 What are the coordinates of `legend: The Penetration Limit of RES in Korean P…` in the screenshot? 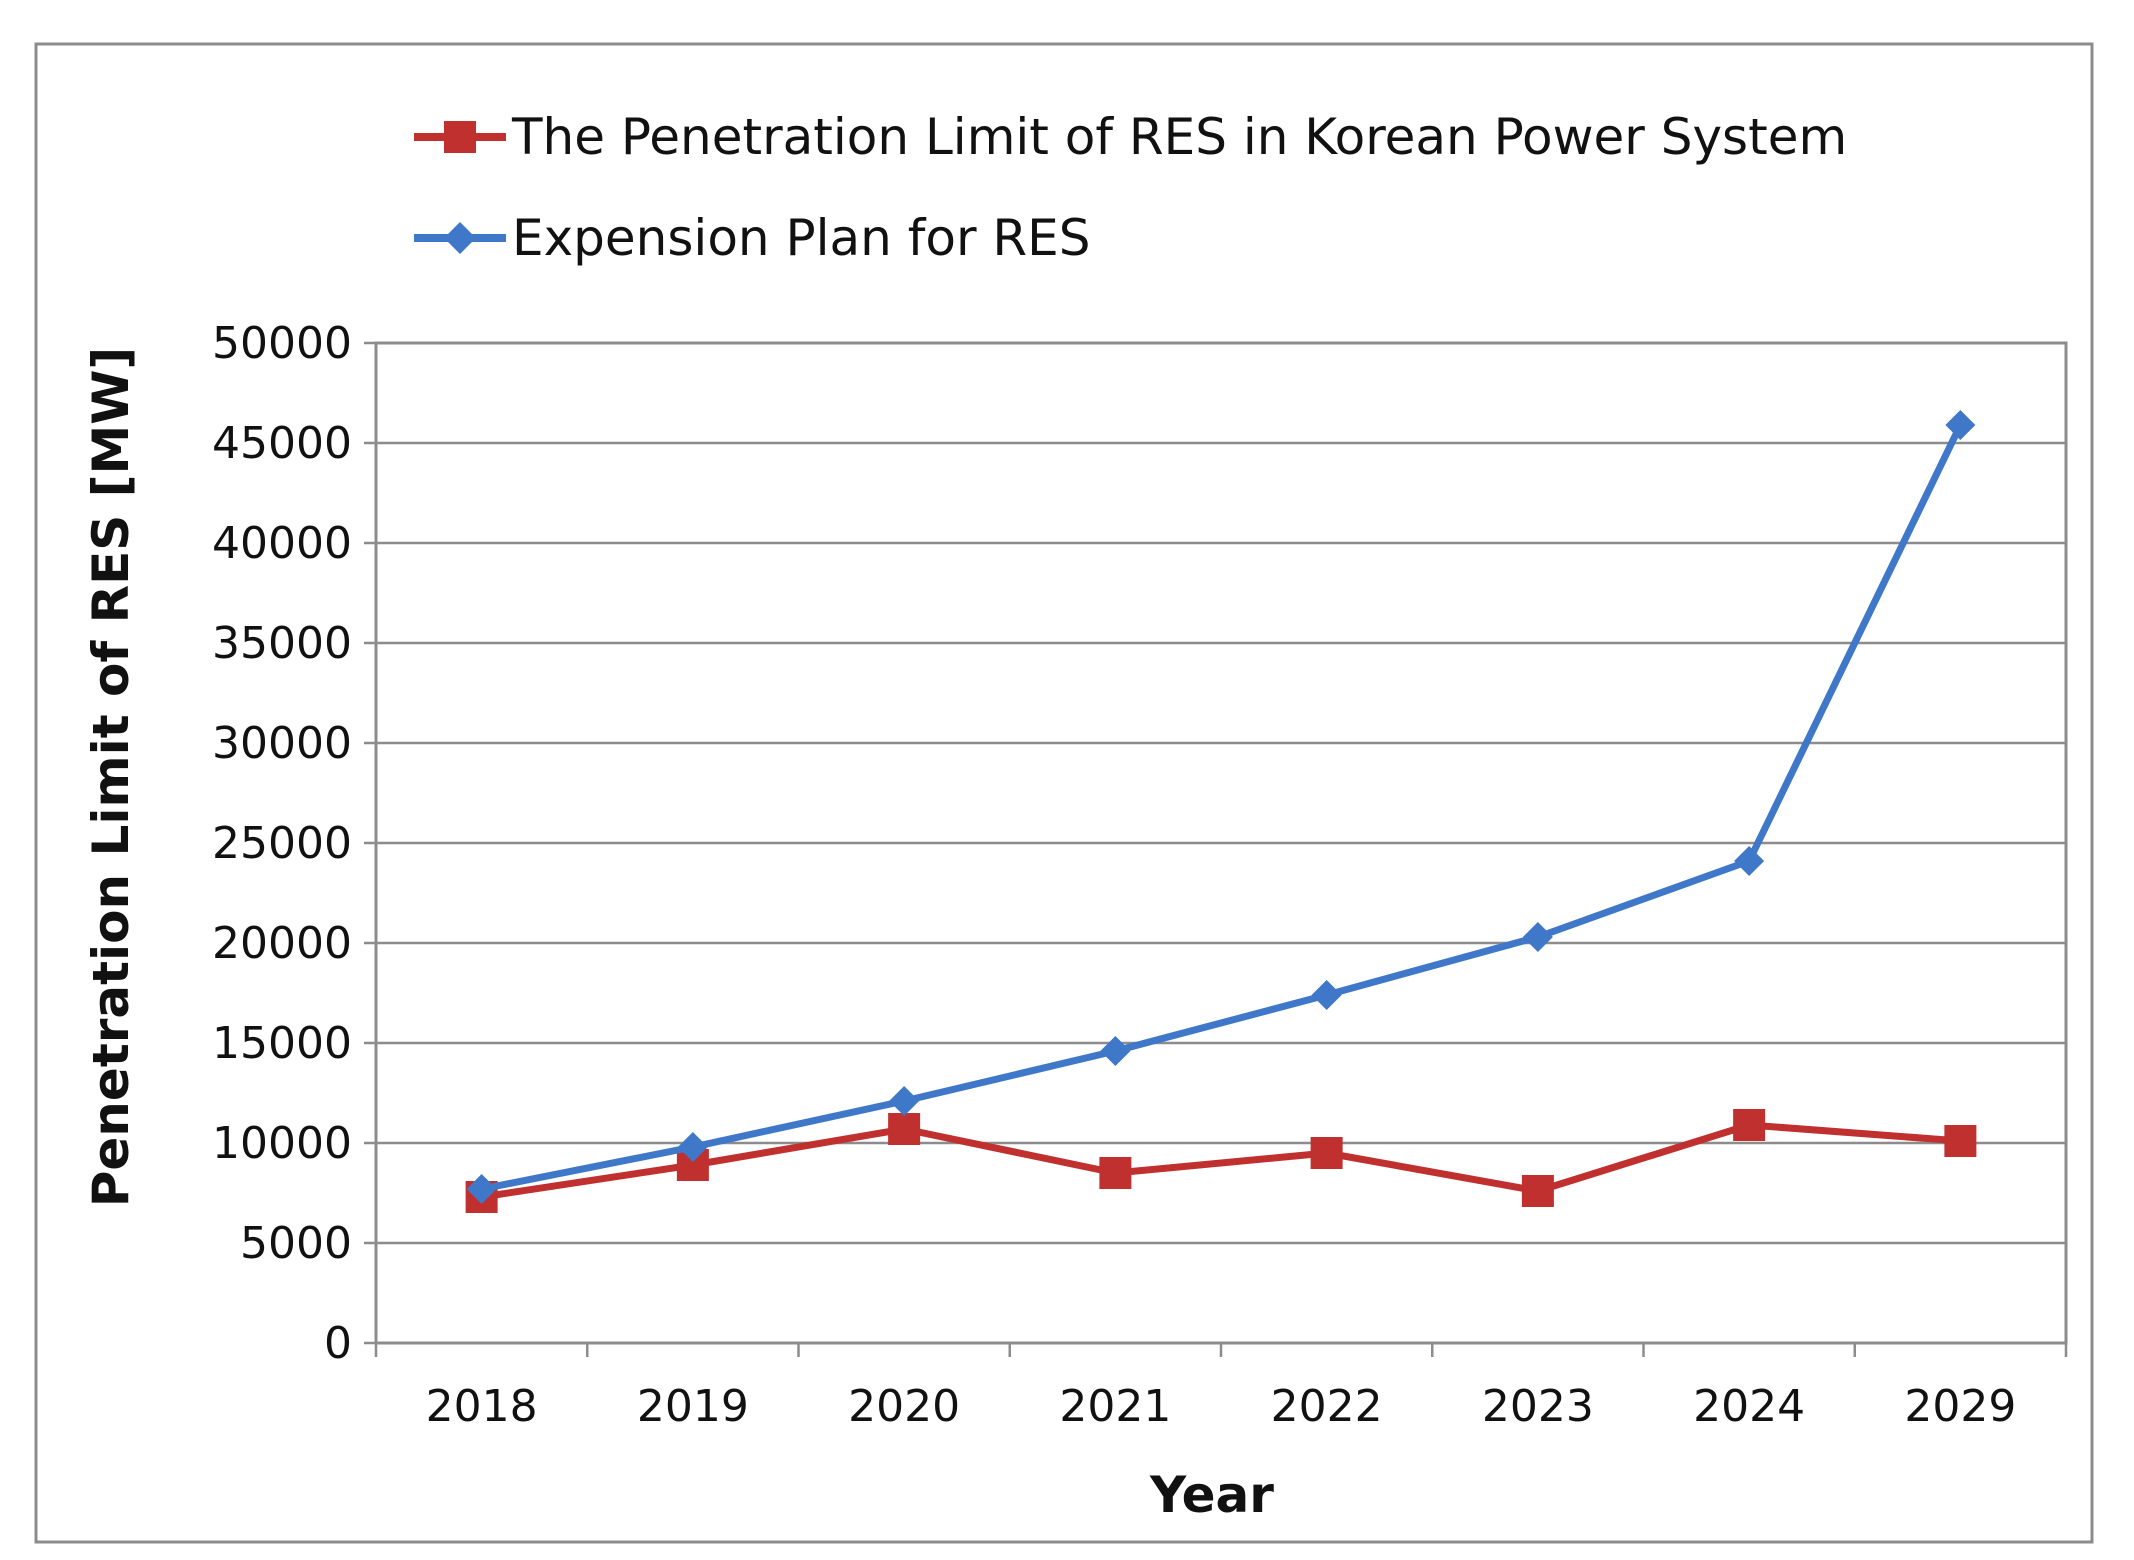 It's located at (1130, 187).